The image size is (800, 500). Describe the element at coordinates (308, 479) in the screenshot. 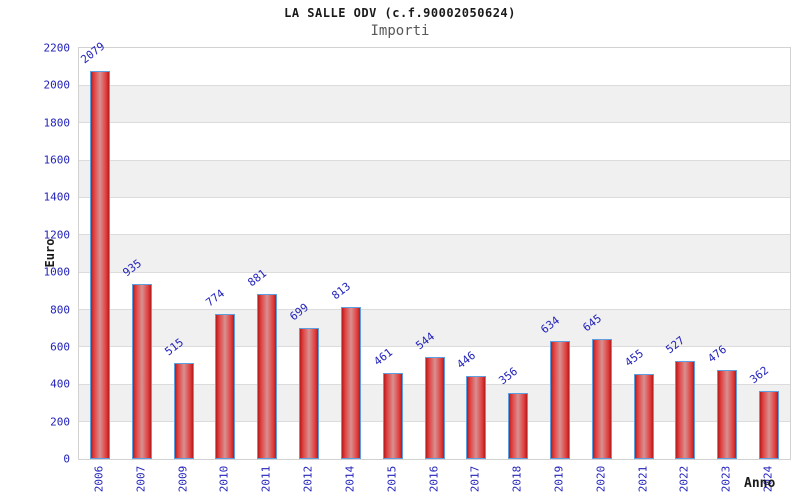

I see `x-tick-label: 2012` at that location.